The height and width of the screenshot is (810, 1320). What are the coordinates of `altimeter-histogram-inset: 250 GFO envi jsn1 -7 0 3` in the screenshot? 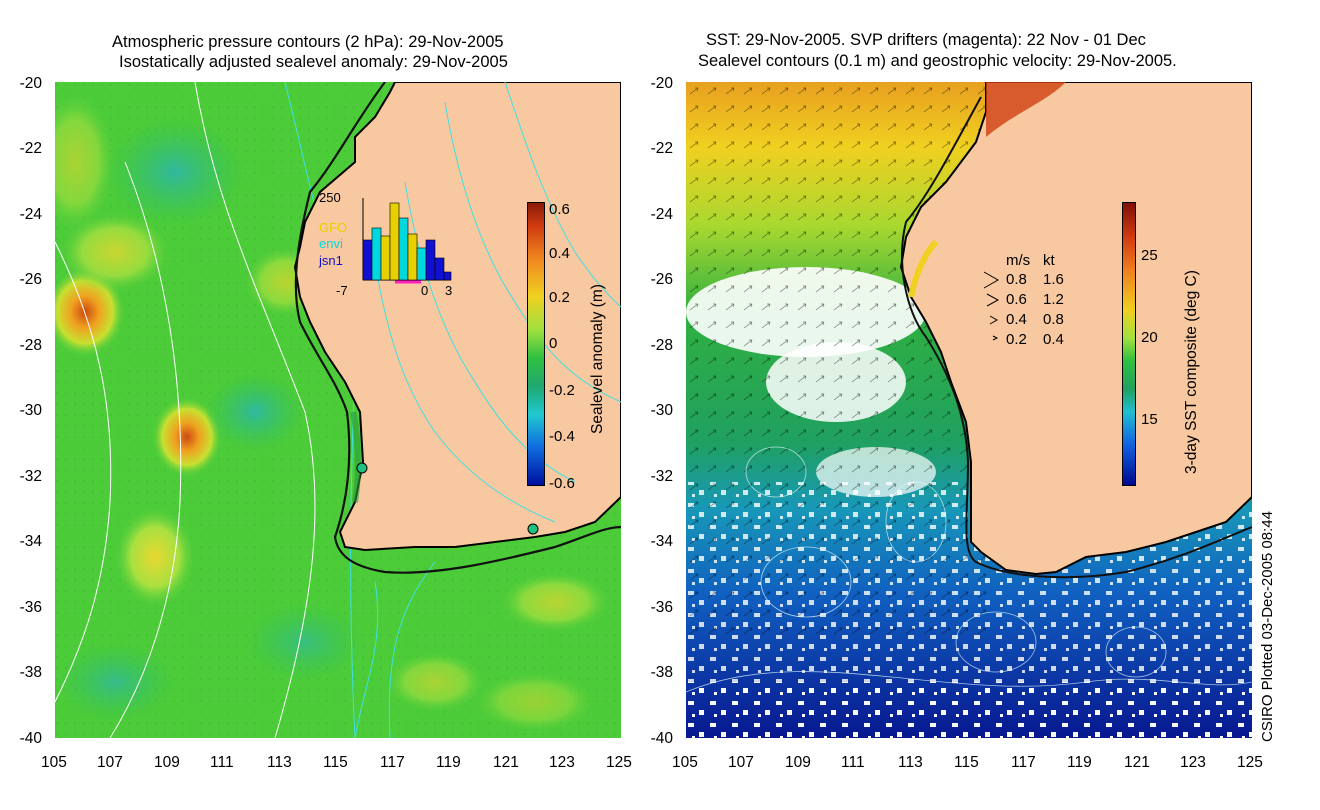 It's located at (383, 243).